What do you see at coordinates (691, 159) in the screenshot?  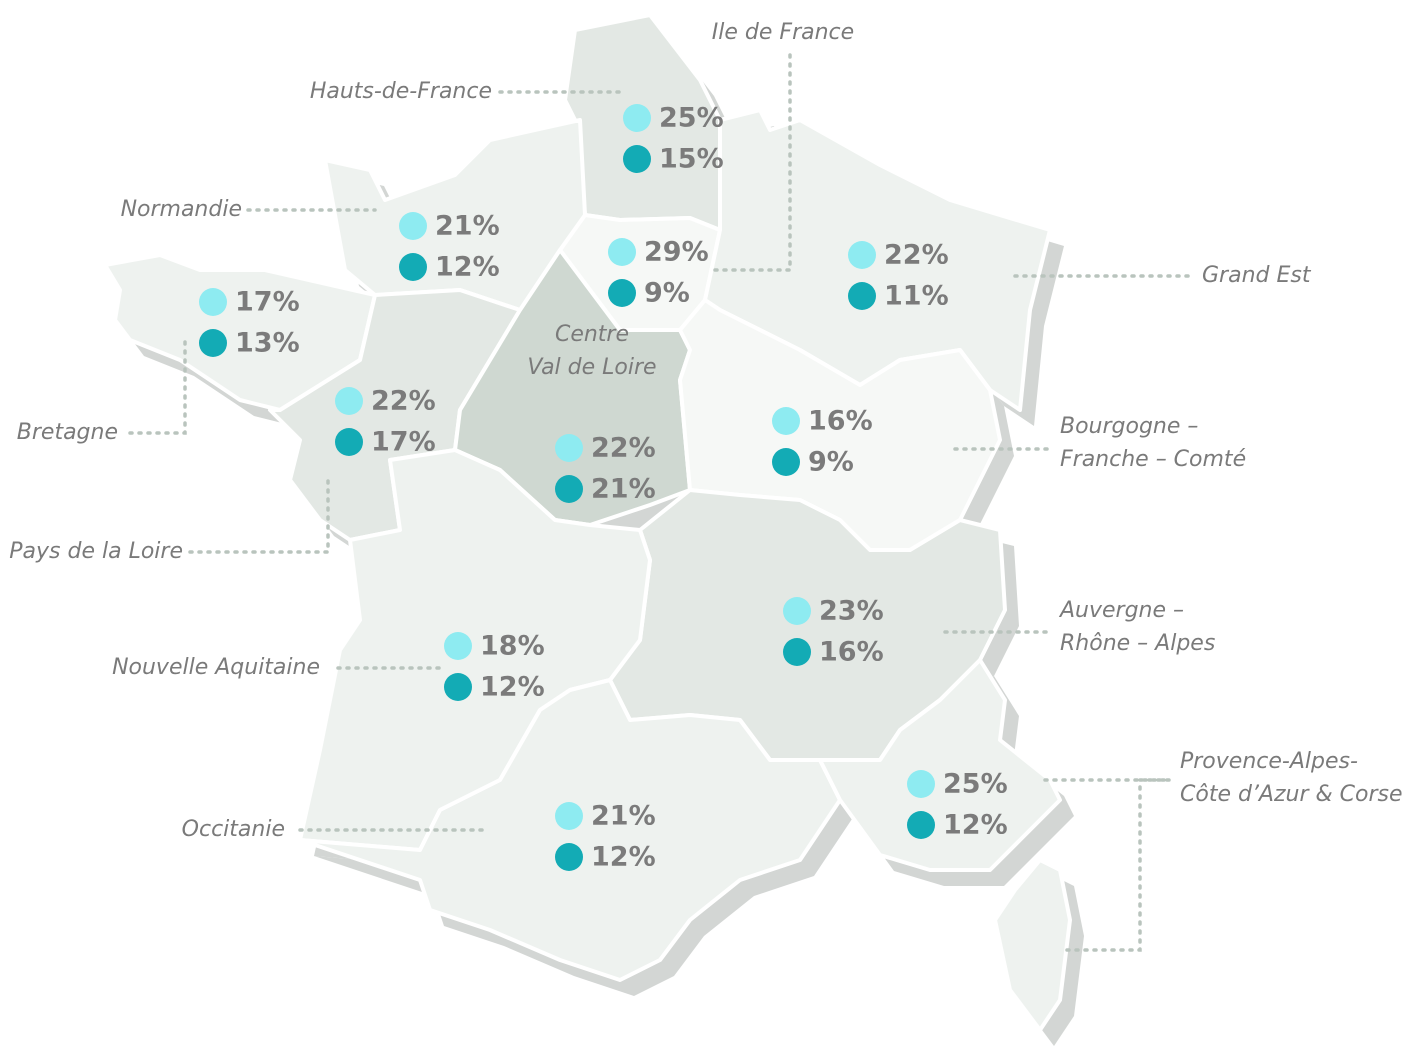 I see `value-label: 15%` at bounding box center [691, 159].